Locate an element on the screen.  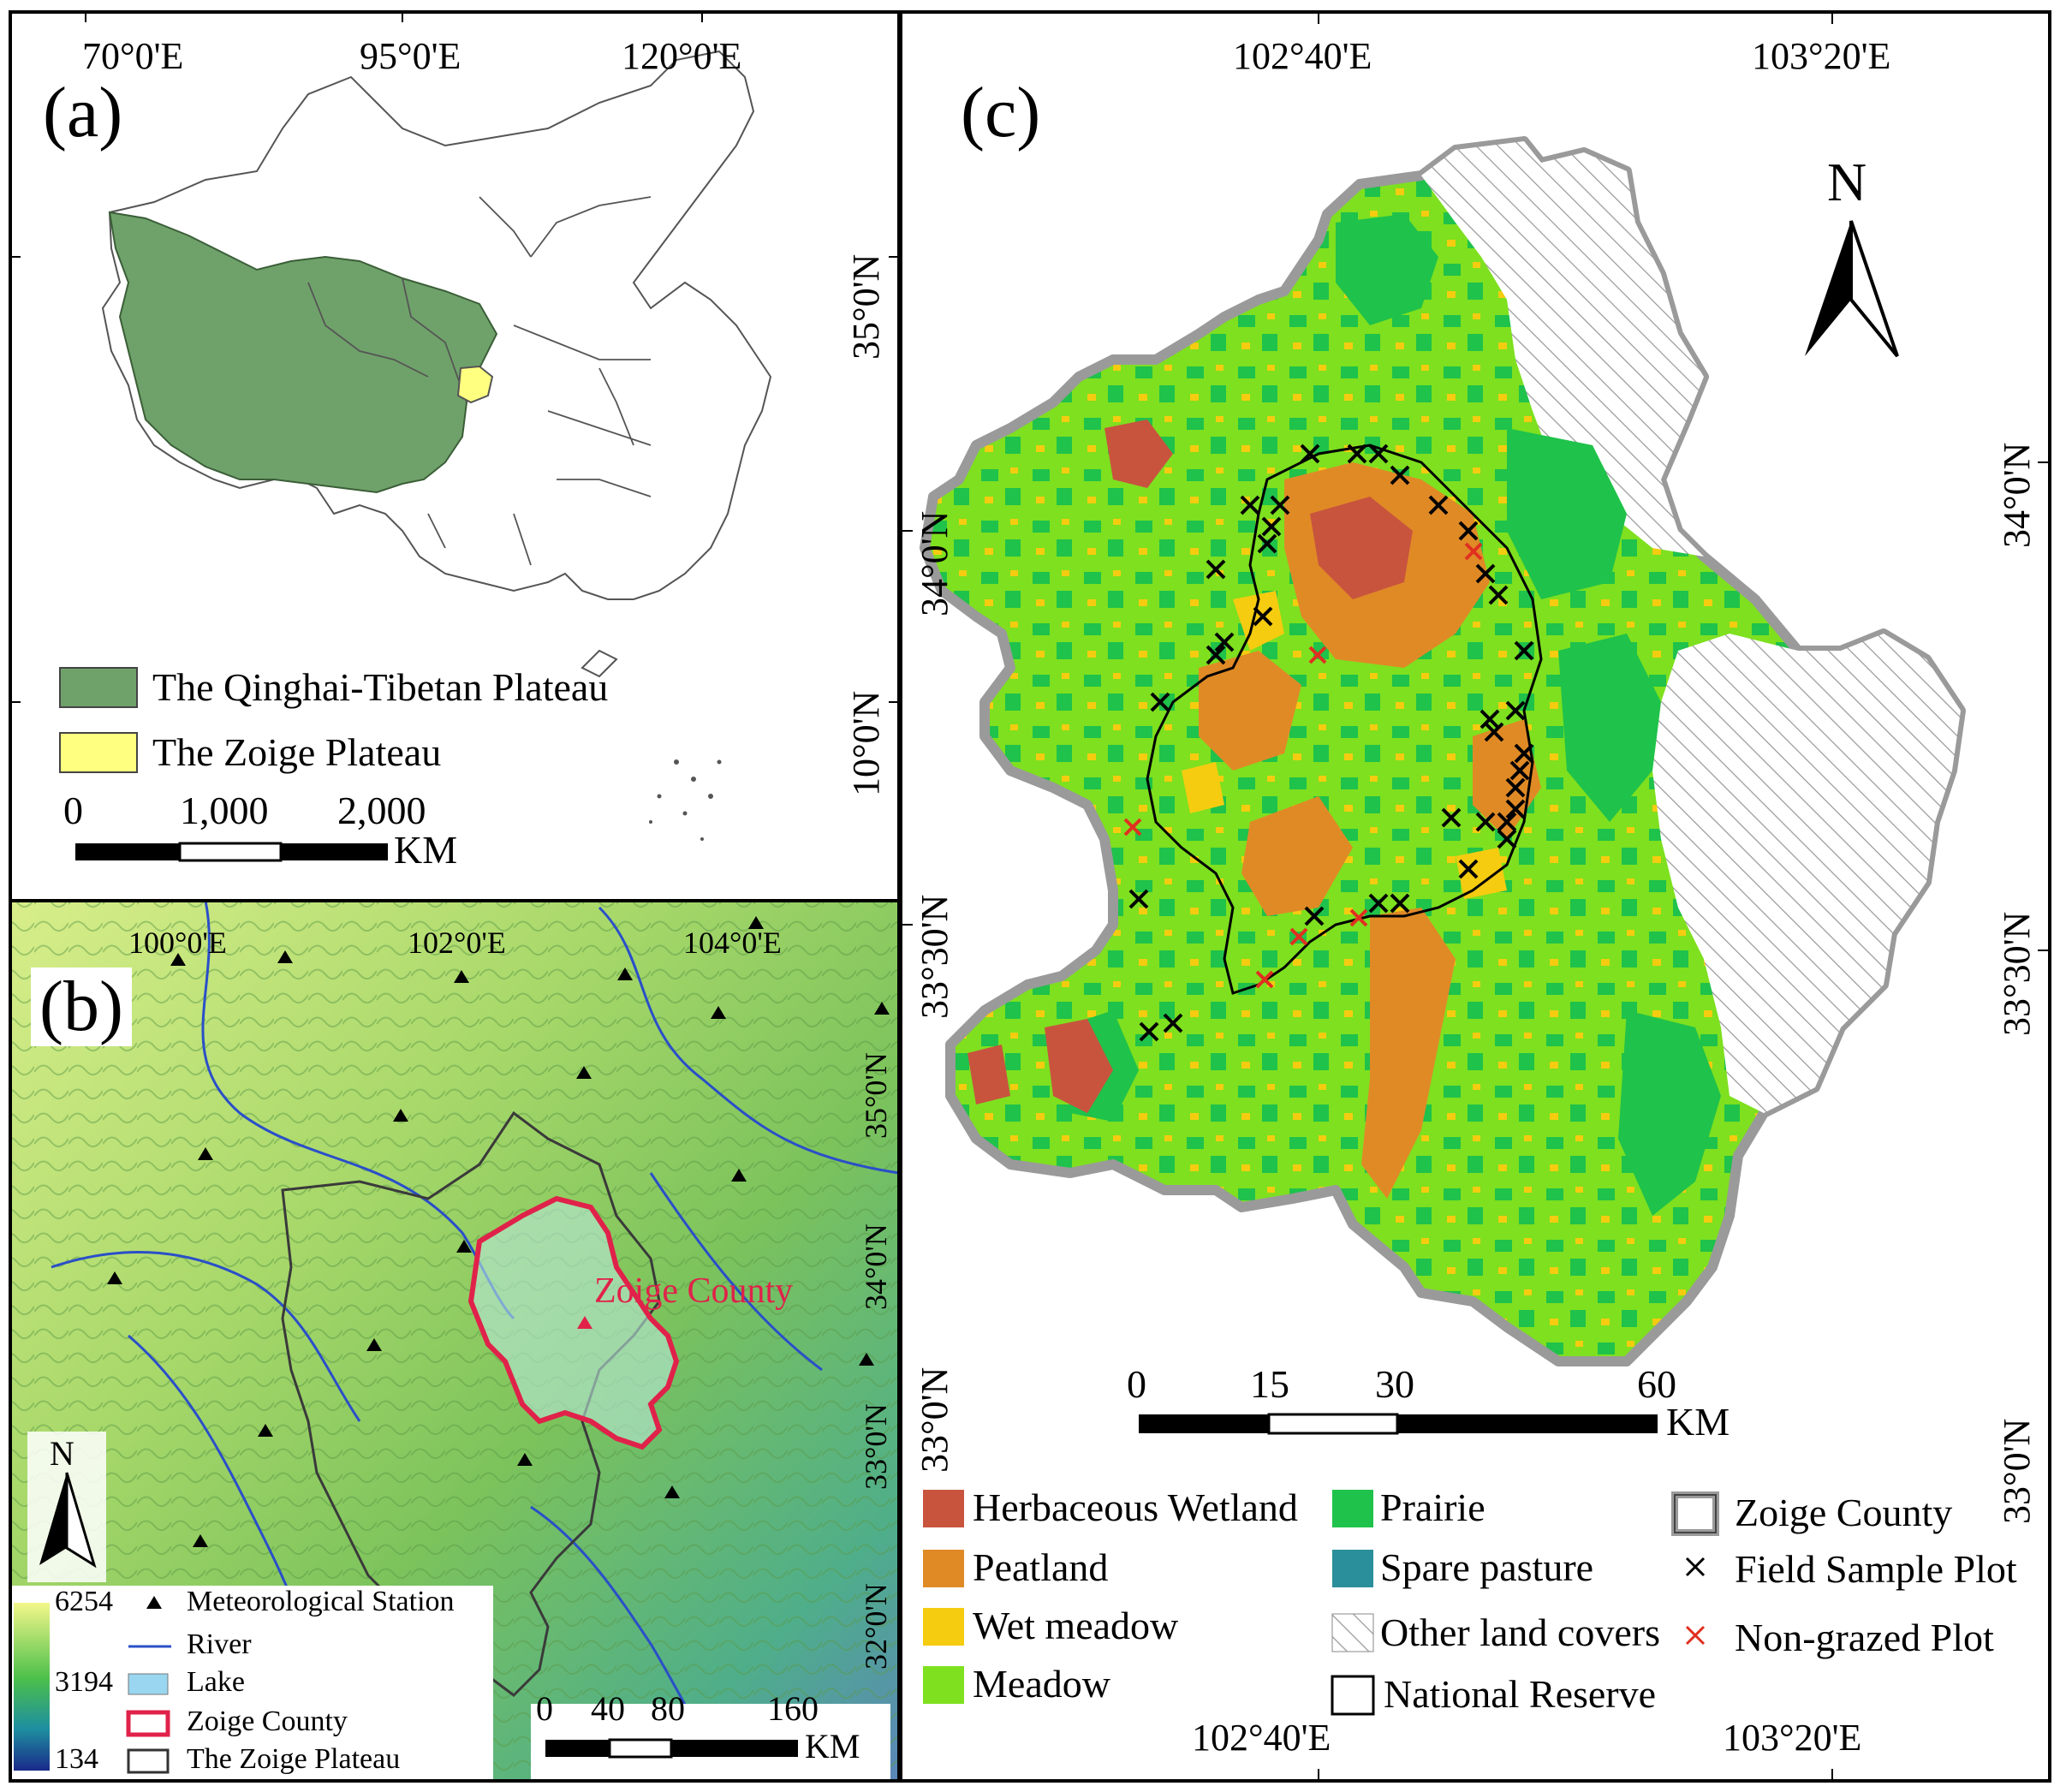
panel-c-lat-tick-right: 33°0'N is located at coordinates (2017, 1471).